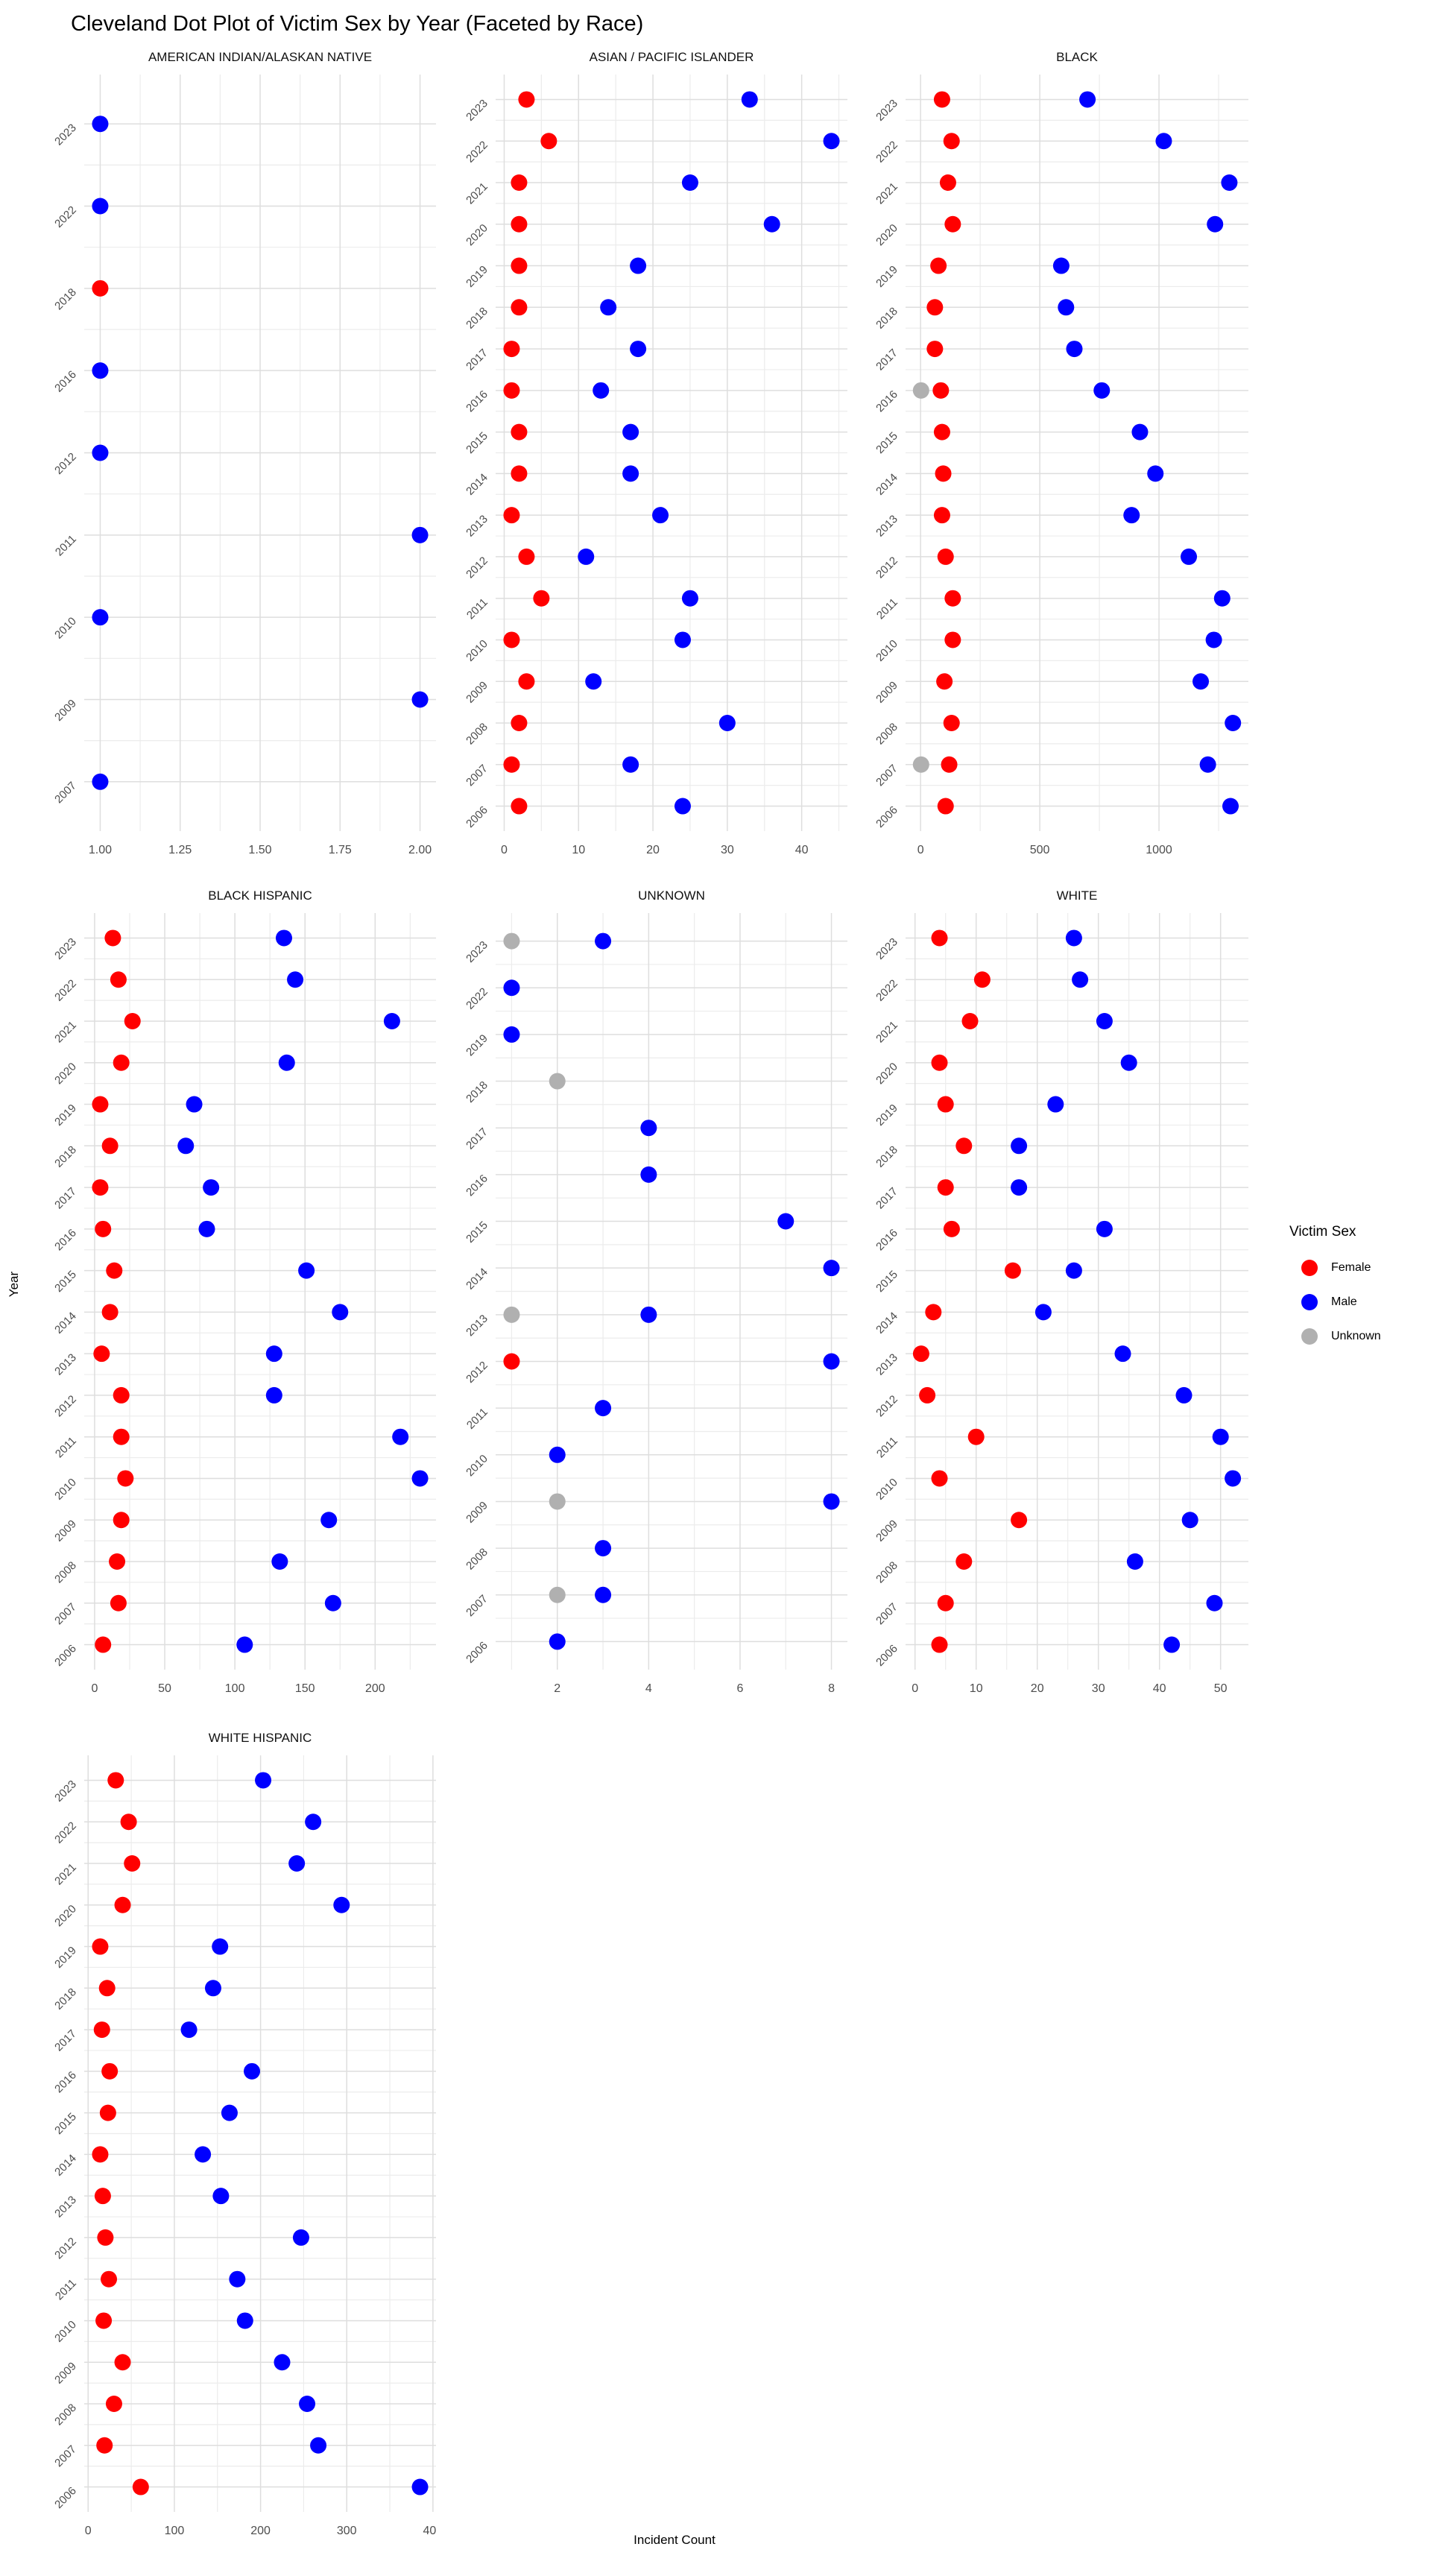  Describe the element at coordinates (14, 1284) in the screenshot. I see `y-axis-title: Year` at that location.